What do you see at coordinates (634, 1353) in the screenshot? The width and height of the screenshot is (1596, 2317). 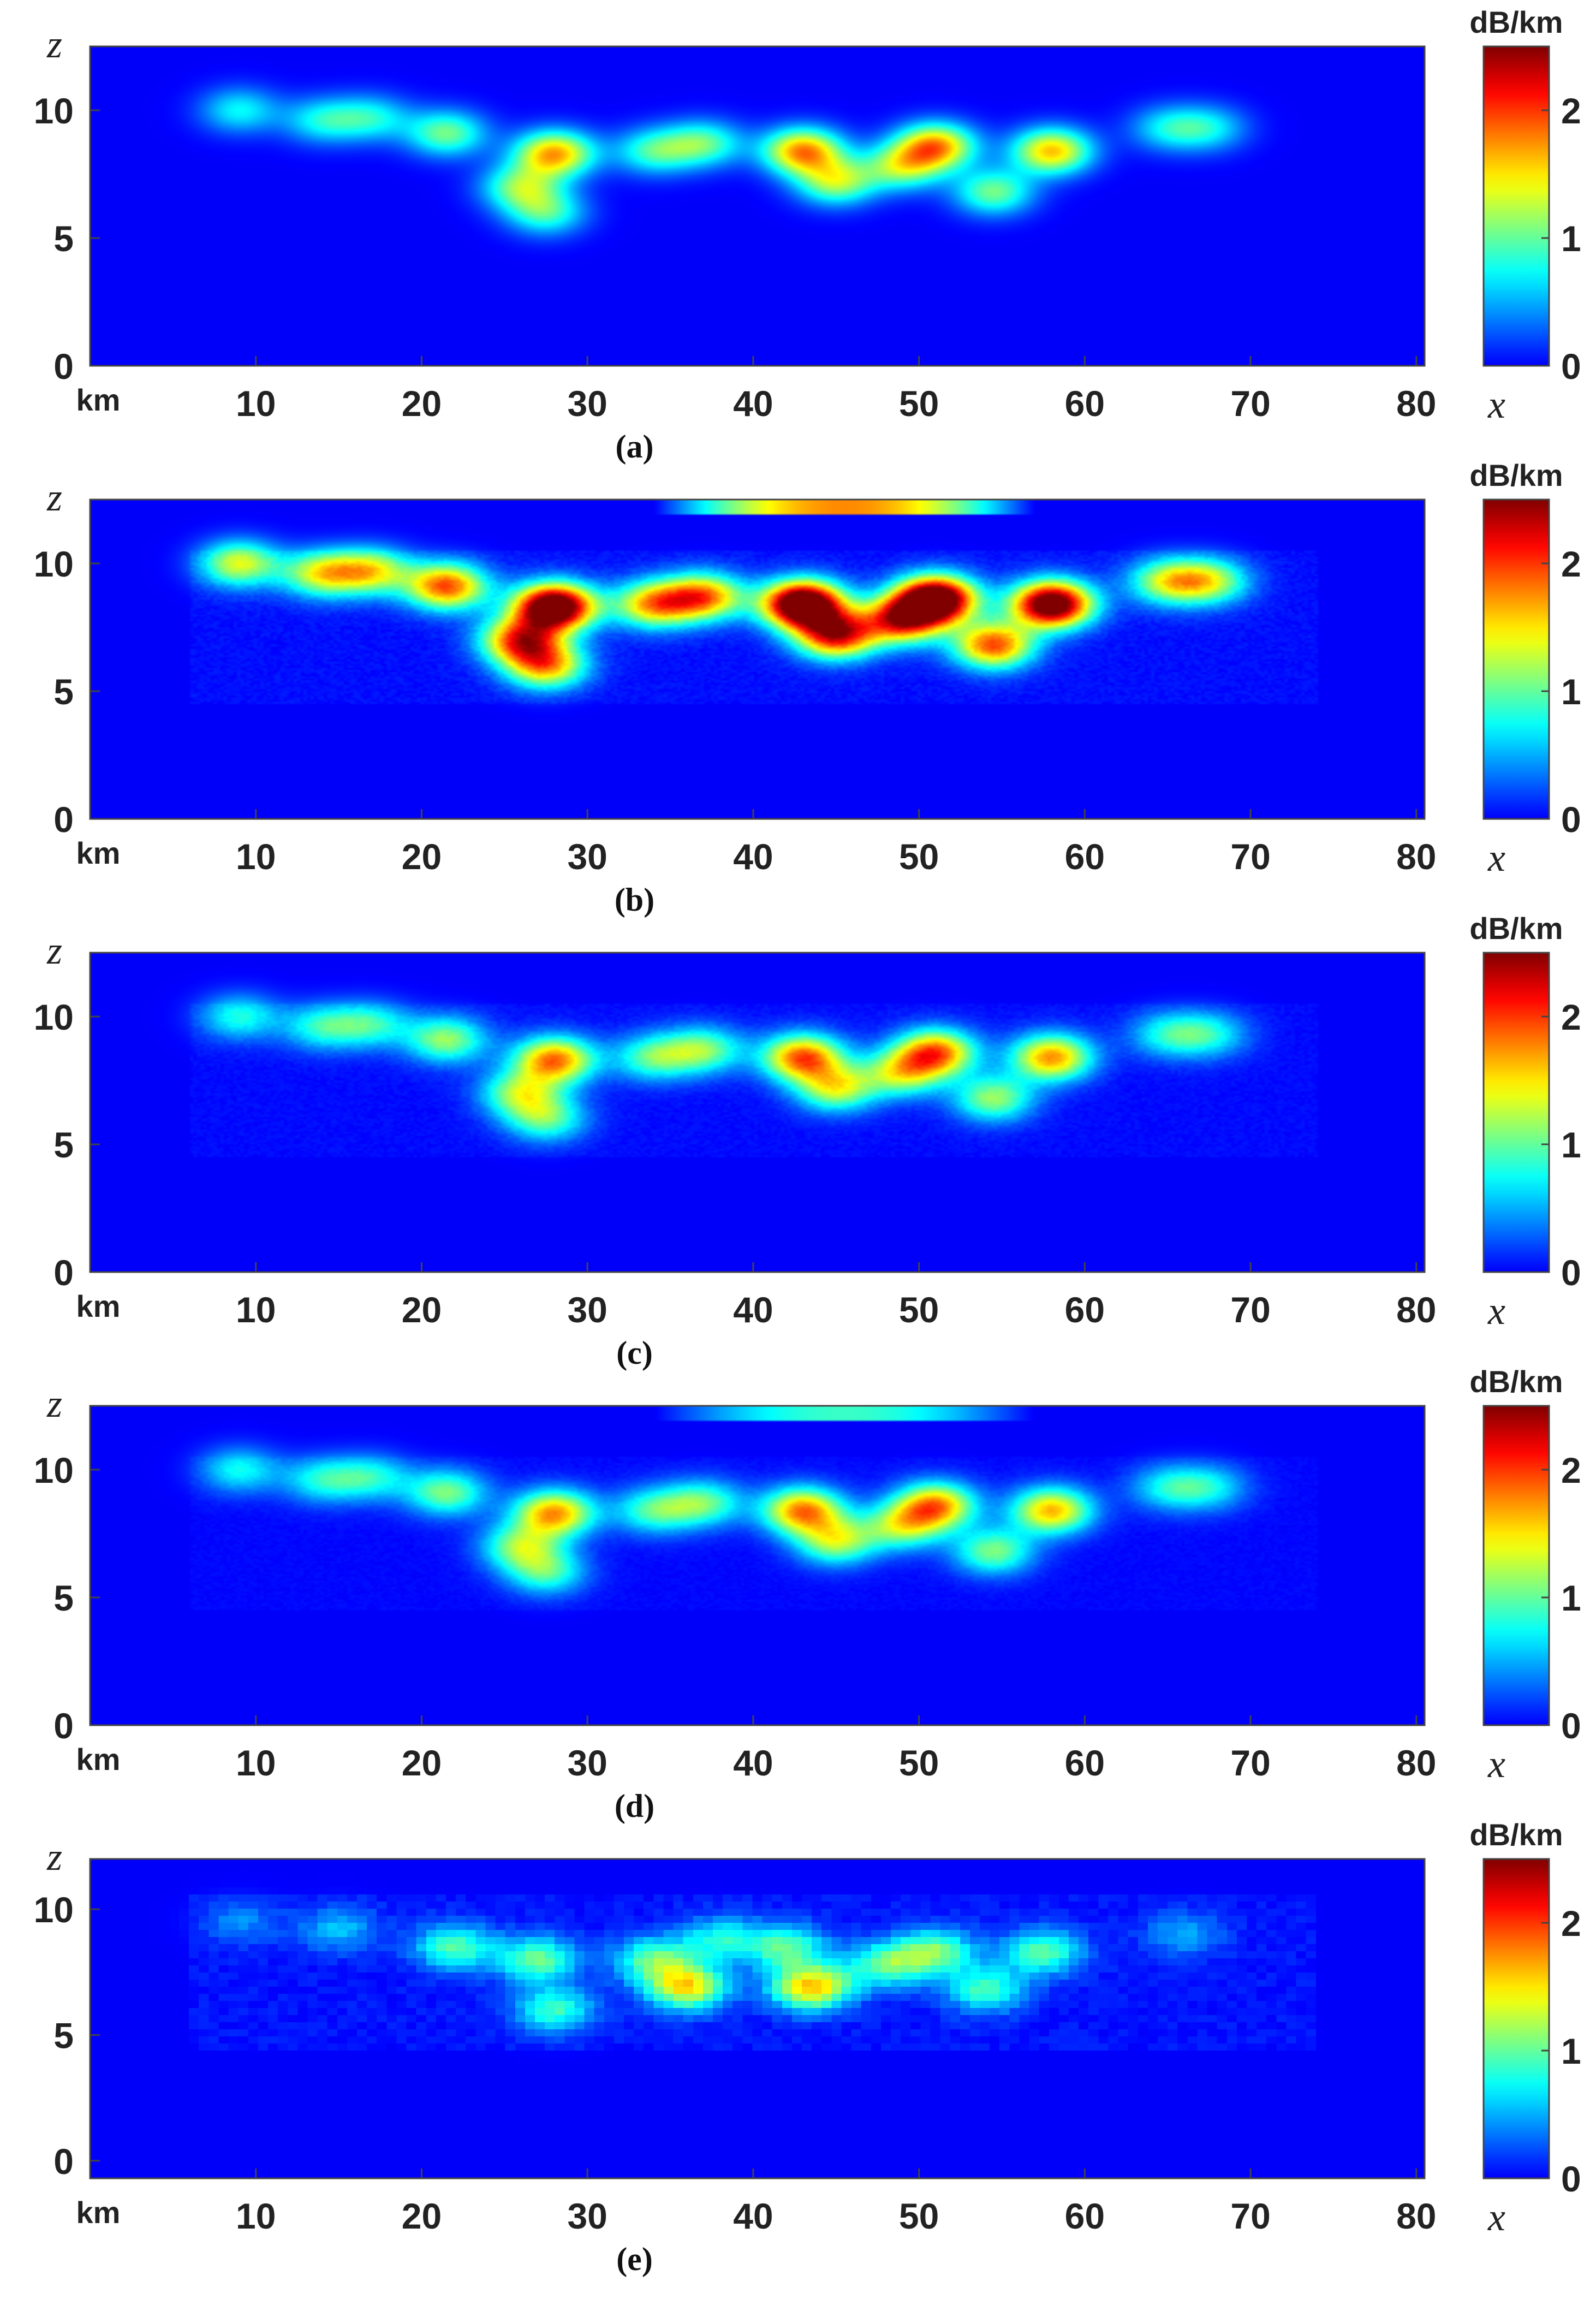 I see `panel-caption: (c)` at bounding box center [634, 1353].